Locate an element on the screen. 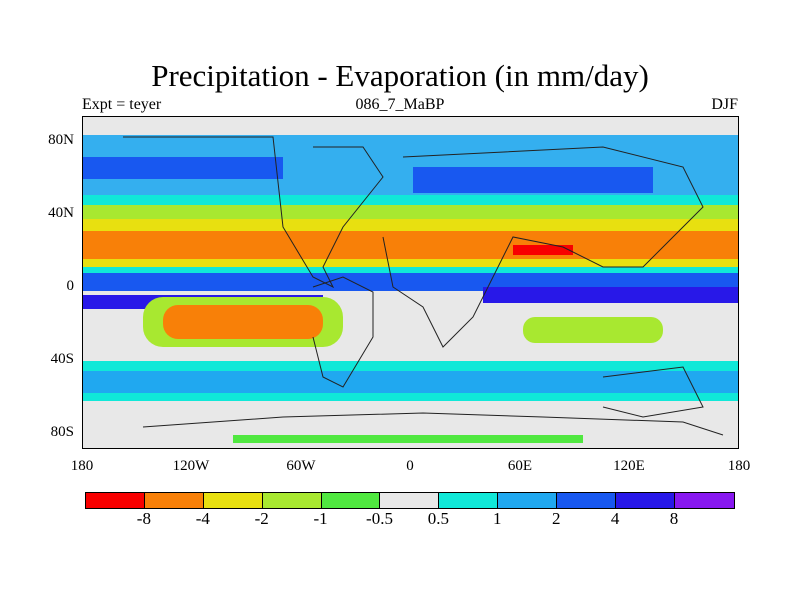 The width and height of the screenshot is (800, 600). band-itcz-blue is located at coordinates (410, 282).